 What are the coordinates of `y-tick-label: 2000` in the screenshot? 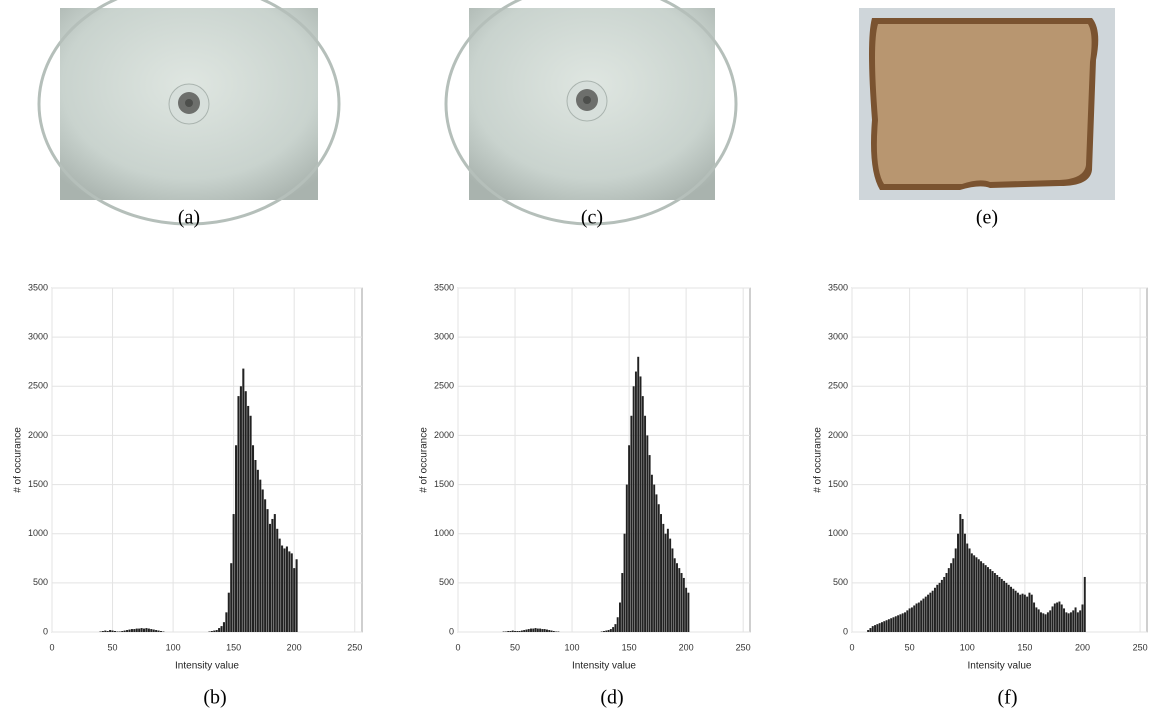 It's located at (444, 435).